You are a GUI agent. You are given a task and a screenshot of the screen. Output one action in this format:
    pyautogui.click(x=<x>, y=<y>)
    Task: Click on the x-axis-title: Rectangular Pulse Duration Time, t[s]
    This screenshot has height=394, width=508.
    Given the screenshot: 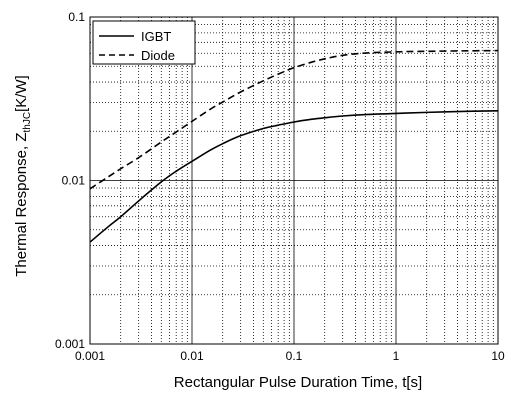 What is the action you would take?
    pyautogui.click(x=298, y=382)
    